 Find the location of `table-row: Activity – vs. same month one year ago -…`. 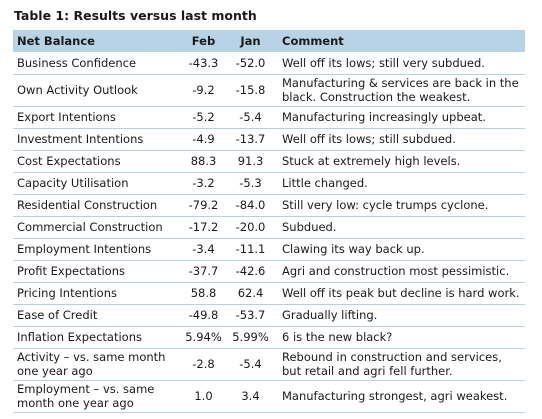

table-row: Activity – vs. same month one year ago -… is located at coordinates (269, 364).